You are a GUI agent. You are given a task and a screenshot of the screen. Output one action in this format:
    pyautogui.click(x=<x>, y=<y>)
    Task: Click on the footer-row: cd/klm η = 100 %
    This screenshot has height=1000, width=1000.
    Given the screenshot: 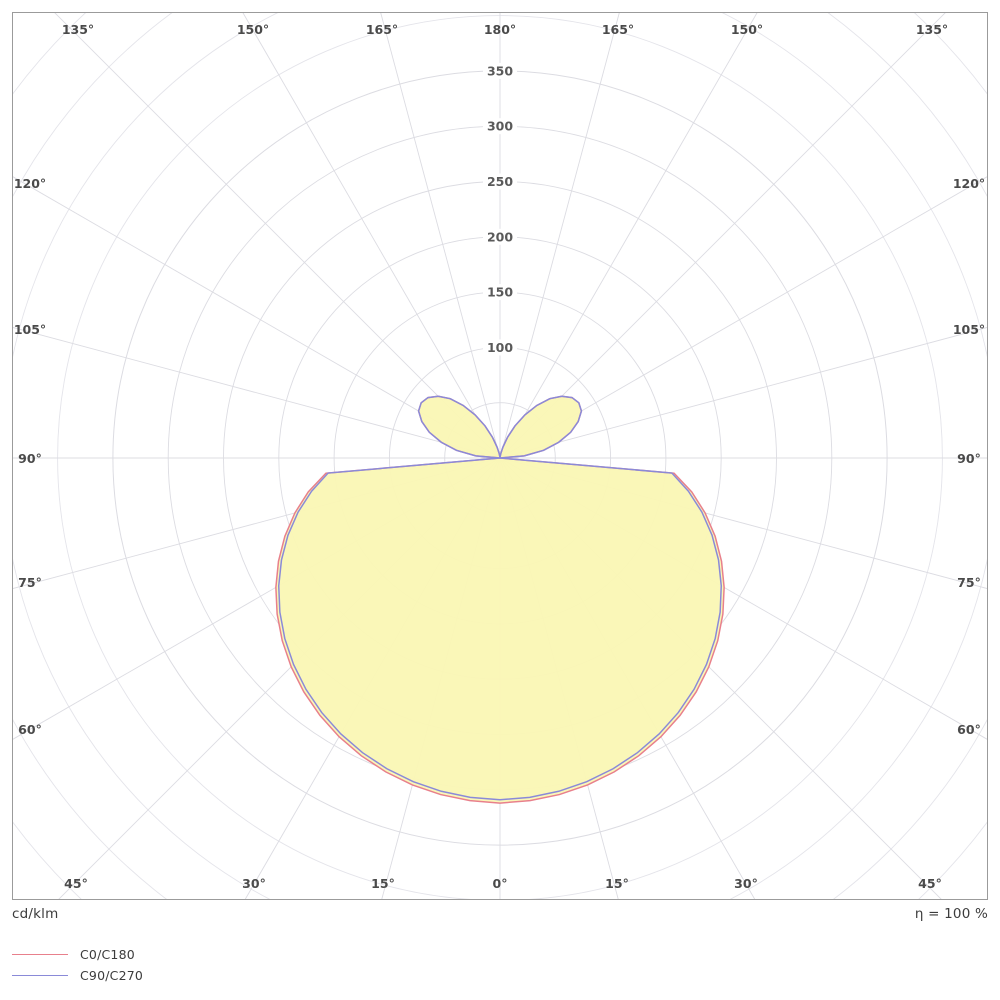 What is the action you would take?
    pyautogui.click(x=500, y=919)
    